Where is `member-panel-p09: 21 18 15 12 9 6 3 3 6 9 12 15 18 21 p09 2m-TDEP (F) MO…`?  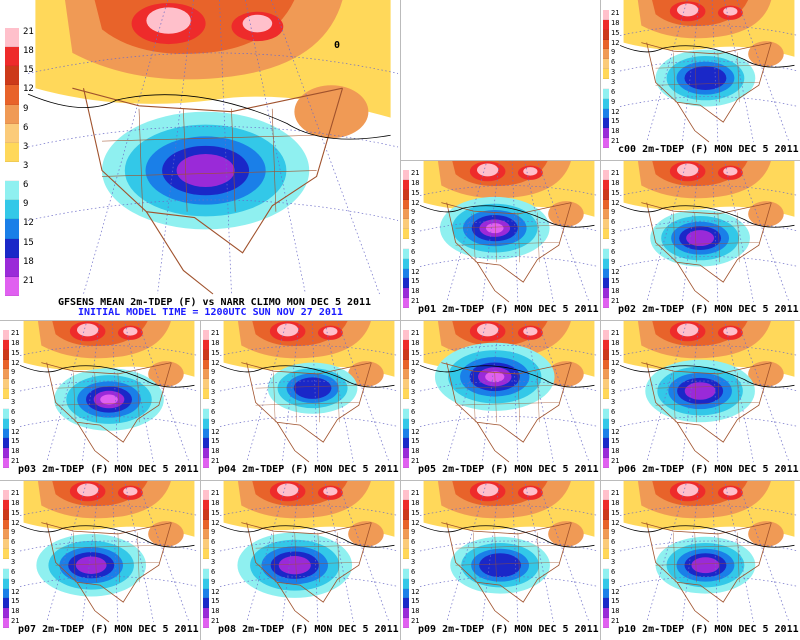 member-panel-p09: 21 18 15 12 9 6 3 3 6 9 12 15 18 21 p09 2m-TDEP (F) MO… is located at coordinates (500, 560).